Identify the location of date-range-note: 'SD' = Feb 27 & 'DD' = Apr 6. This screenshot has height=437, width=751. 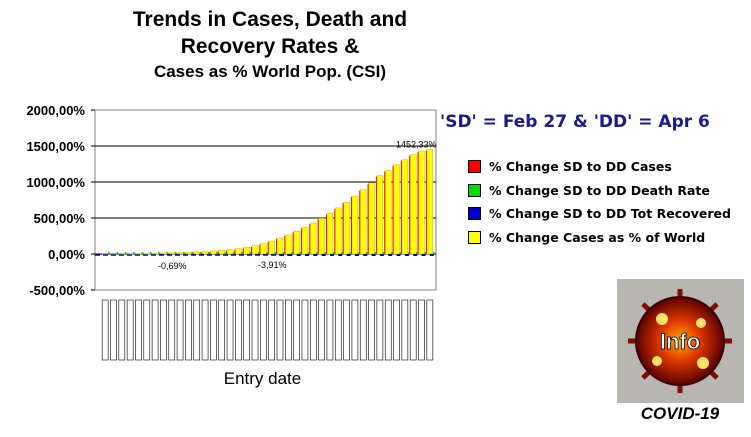
(575, 122).